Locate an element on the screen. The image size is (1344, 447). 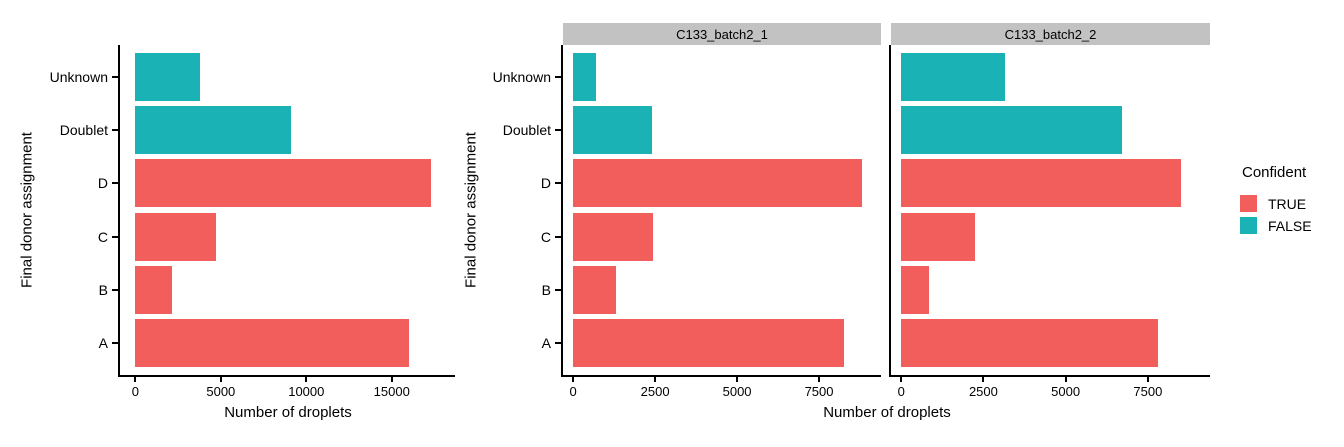
legend-label-false: FALSE is located at coordinates (1290, 225).